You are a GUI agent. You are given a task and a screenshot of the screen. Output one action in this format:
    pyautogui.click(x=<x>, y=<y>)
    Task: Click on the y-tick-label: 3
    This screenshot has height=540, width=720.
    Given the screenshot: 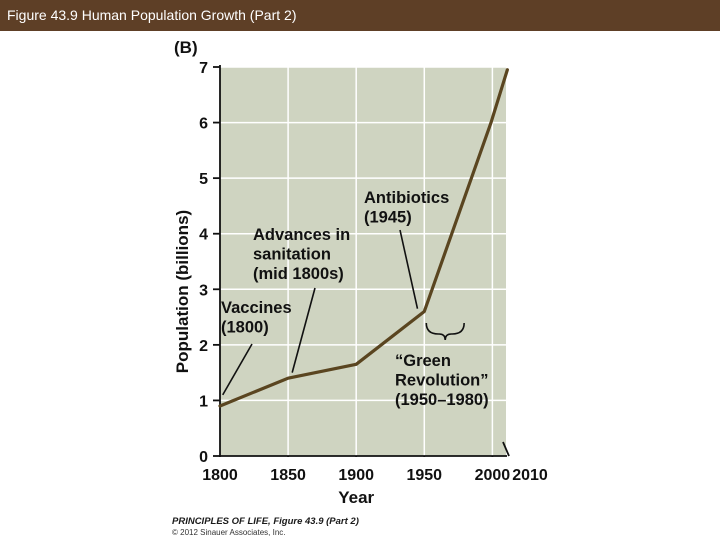 What is the action you would take?
    pyautogui.click(x=203, y=290)
    